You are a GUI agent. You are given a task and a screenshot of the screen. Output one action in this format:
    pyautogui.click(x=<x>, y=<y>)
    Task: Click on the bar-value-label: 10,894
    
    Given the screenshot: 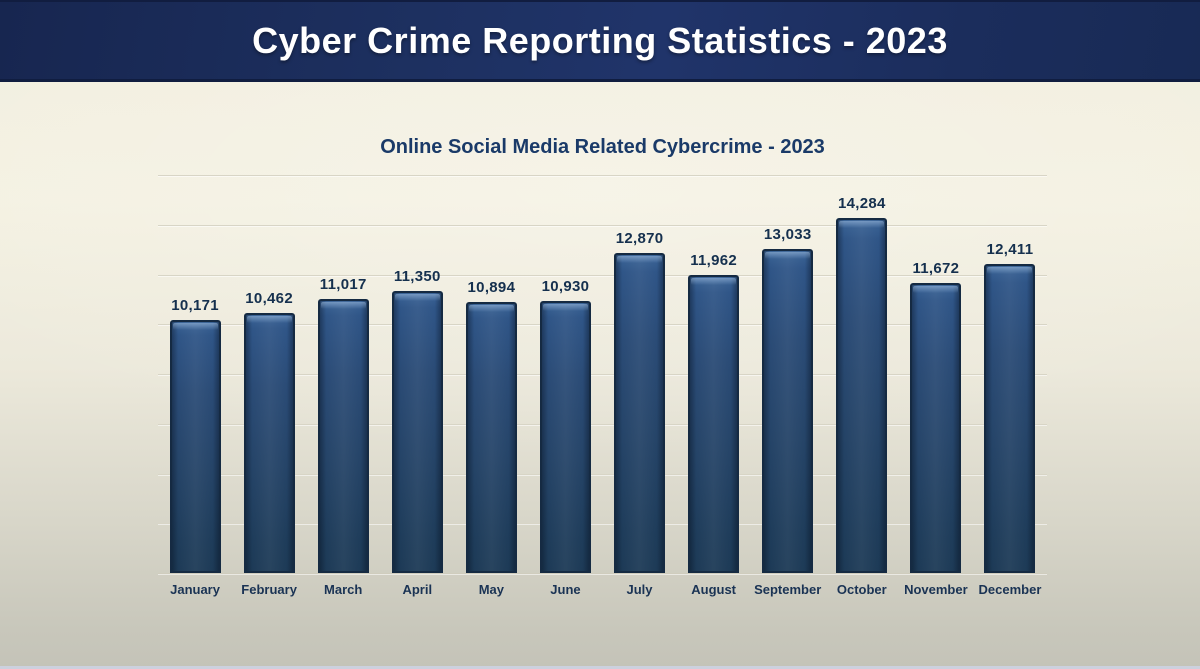 What is the action you would take?
    pyautogui.click(x=491, y=287)
    